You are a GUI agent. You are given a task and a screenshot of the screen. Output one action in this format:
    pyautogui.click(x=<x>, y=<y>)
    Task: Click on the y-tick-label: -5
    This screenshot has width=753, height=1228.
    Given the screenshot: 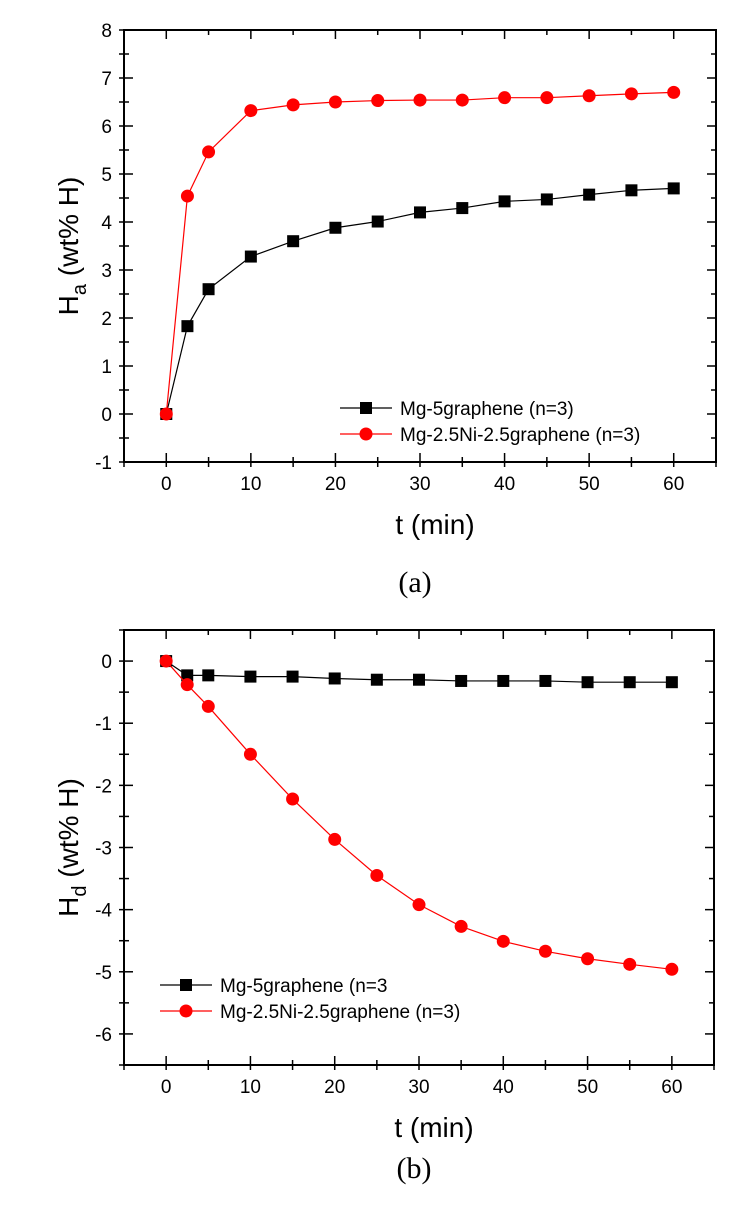 What is the action you would take?
    pyautogui.click(x=103, y=973)
    